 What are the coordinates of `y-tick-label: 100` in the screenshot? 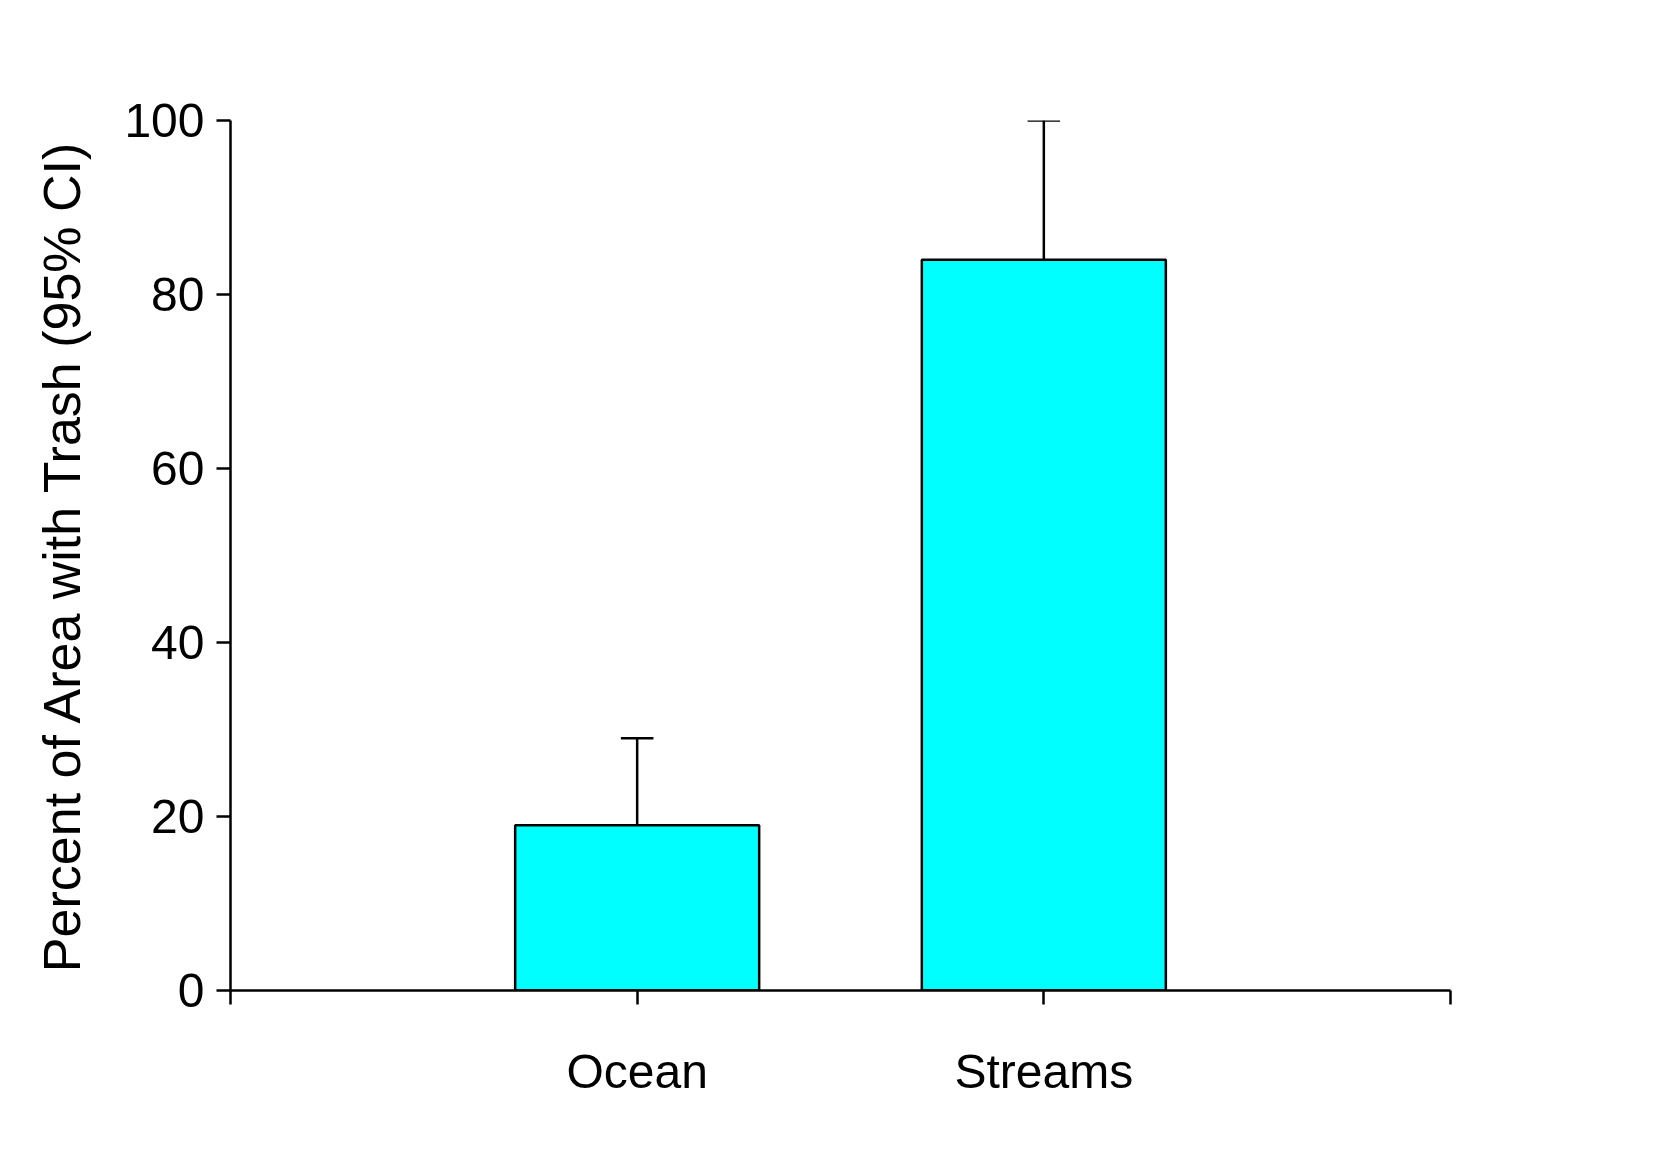 It's located at (164, 120).